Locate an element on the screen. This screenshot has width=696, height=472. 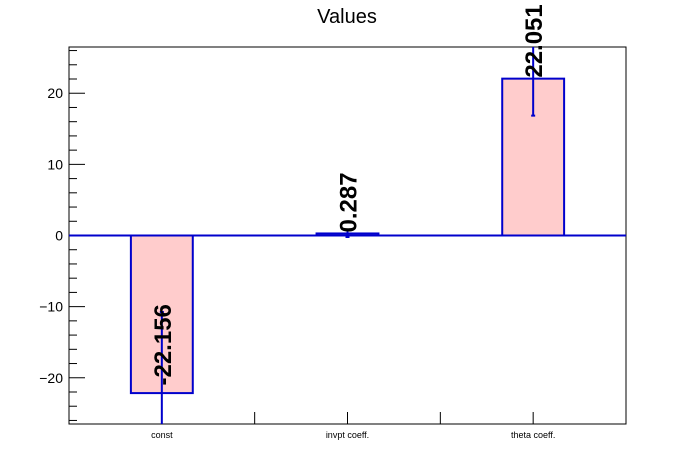
y-tick-label: 10 is located at coordinates (55, 164).